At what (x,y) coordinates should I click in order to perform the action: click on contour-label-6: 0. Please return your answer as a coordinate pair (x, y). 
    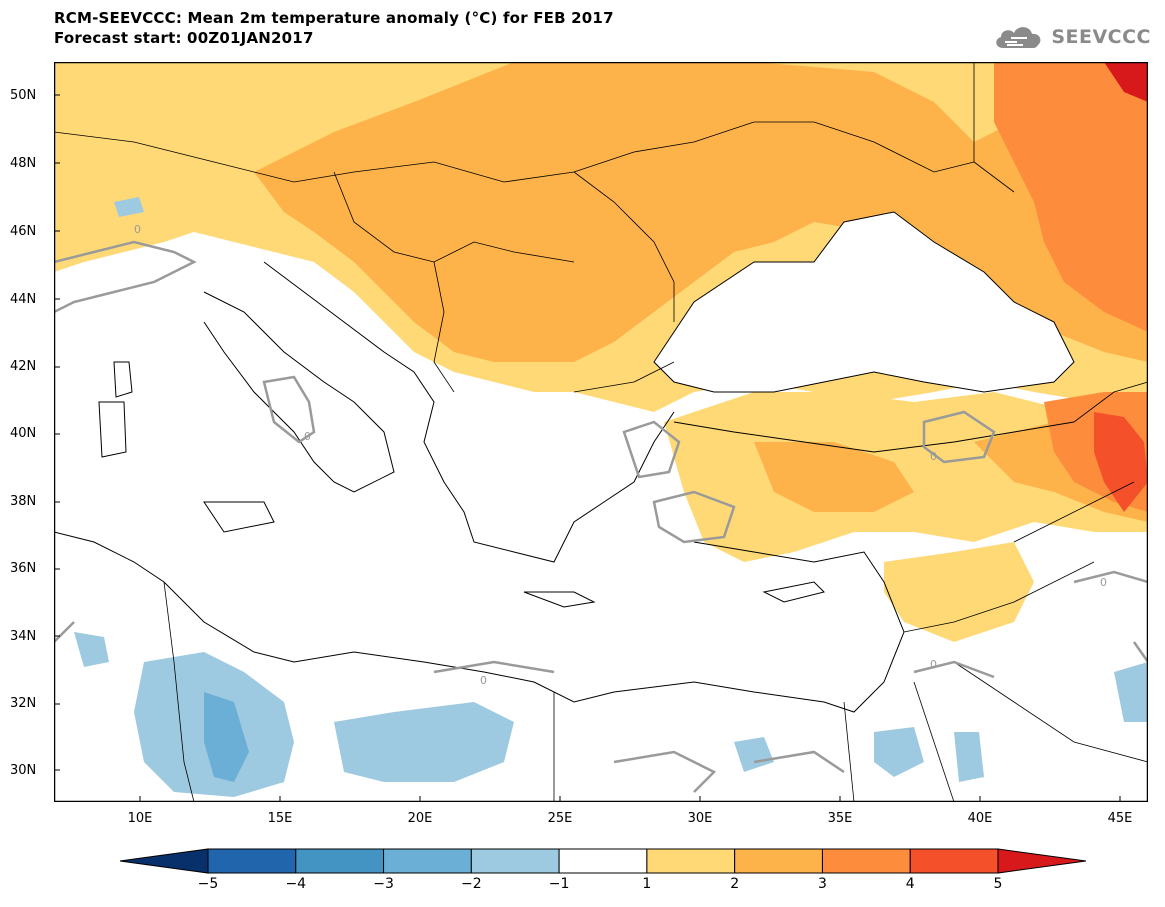
    Looking at the image, I should click on (1103, 582).